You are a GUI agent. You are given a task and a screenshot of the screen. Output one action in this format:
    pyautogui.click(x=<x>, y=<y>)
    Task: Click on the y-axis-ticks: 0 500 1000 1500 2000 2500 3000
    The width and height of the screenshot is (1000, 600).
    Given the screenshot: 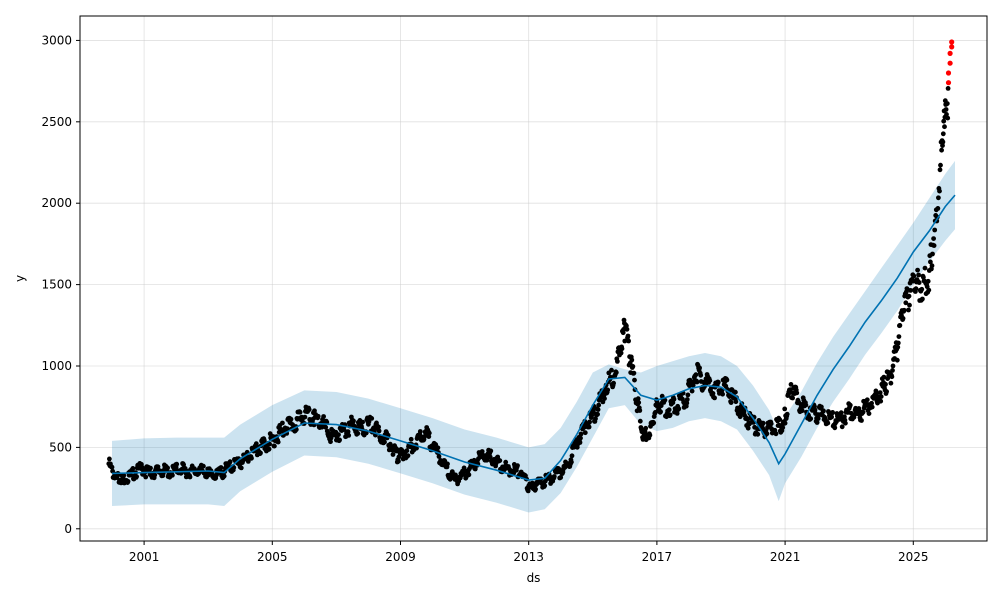 What is the action you would take?
    pyautogui.click(x=60, y=284)
    